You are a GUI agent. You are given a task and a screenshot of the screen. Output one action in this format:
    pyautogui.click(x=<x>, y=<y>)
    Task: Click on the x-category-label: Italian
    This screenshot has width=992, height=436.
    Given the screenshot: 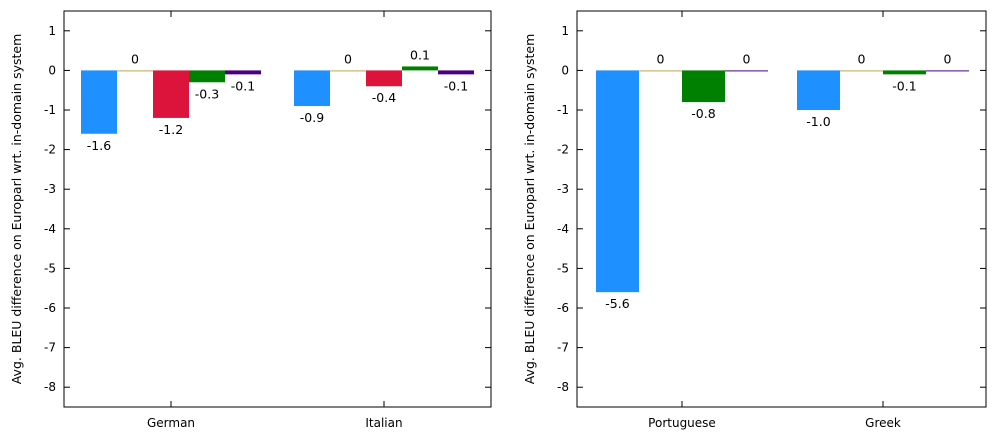 What is the action you would take?
    pyautogui.click(x=383, y=423)
    